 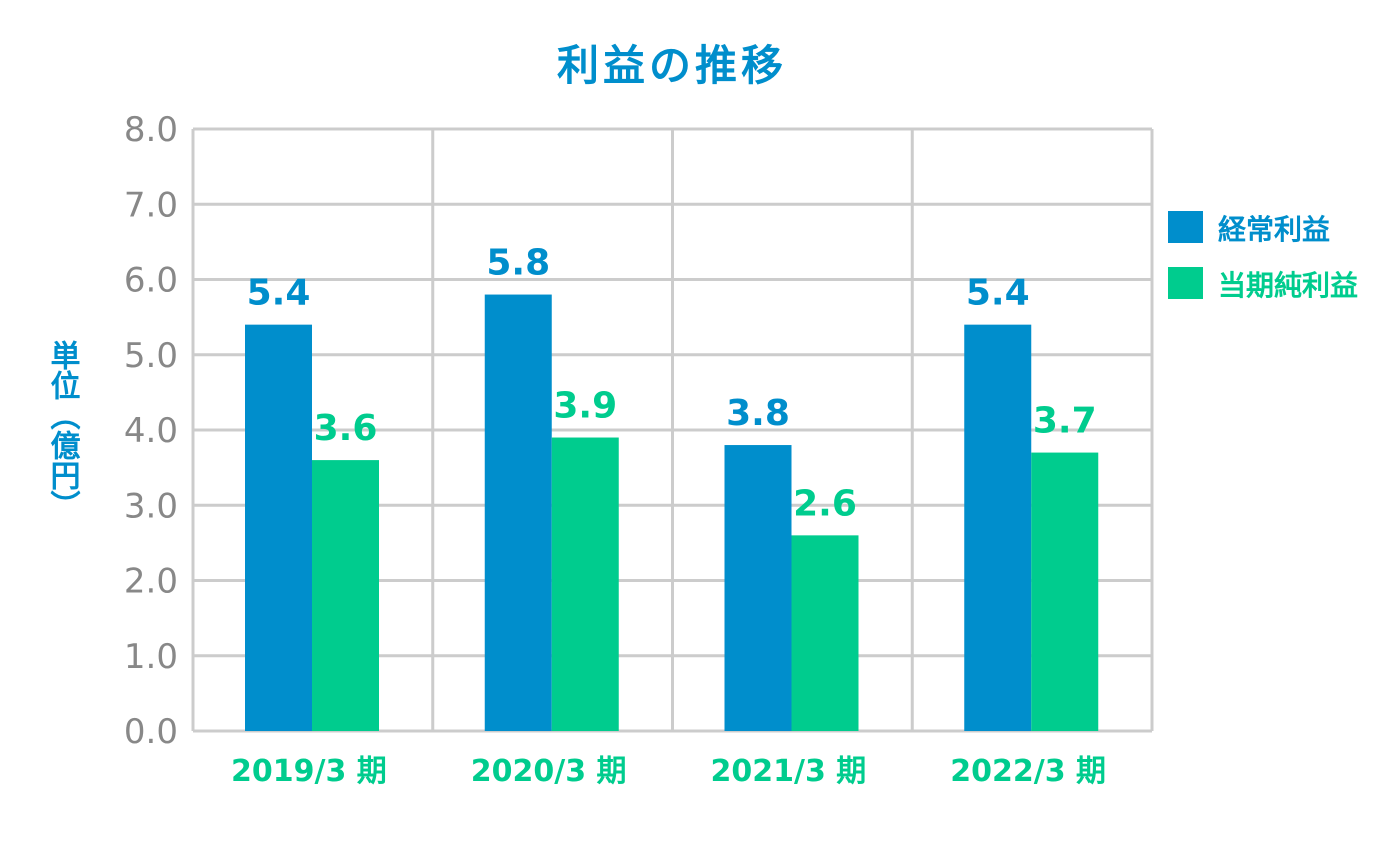 I want to click on y-axis-ticks: 0.0 1.0 2.0 3.0 4.0 5.0 6.0 7.0 8.0, so click(x=151, y=431).